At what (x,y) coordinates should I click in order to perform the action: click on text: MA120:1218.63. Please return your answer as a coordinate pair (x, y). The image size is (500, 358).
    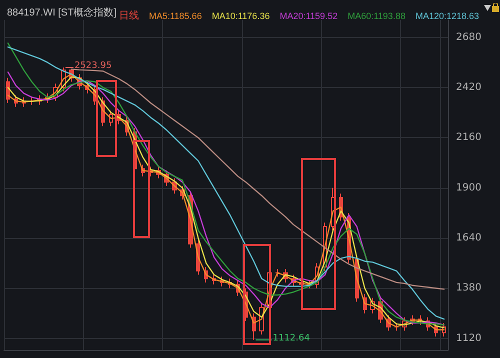
    Looking at the image, I should click on (447, 16).